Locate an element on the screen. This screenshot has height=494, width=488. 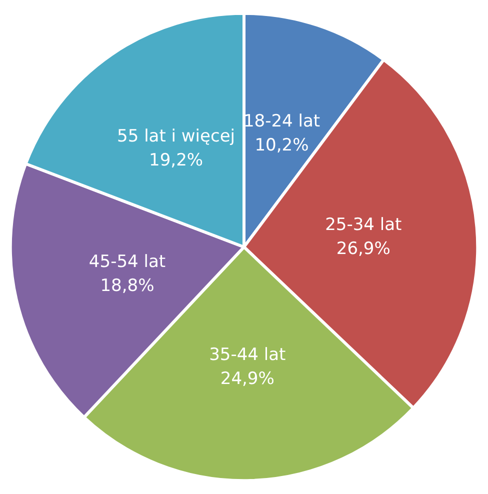
slice-label: 18-24 lat is located at coordinates (281, 121).